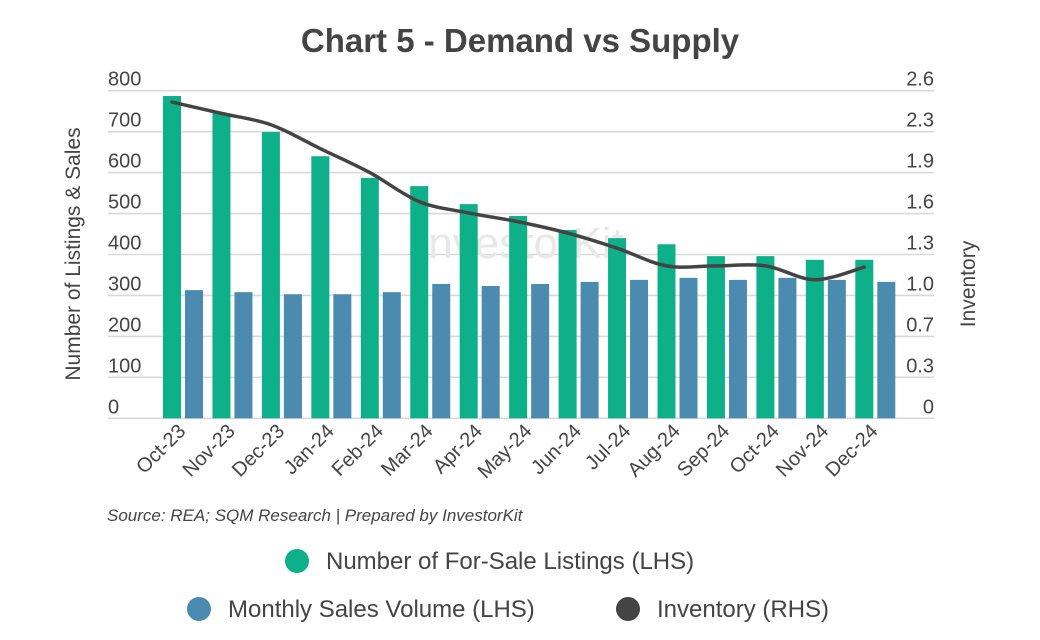 This screenshot has height=640, width=1040. Describe the element at coordinates (920, 325) in the screenshot. I see `y2-tick-label: 0.7` at that location.